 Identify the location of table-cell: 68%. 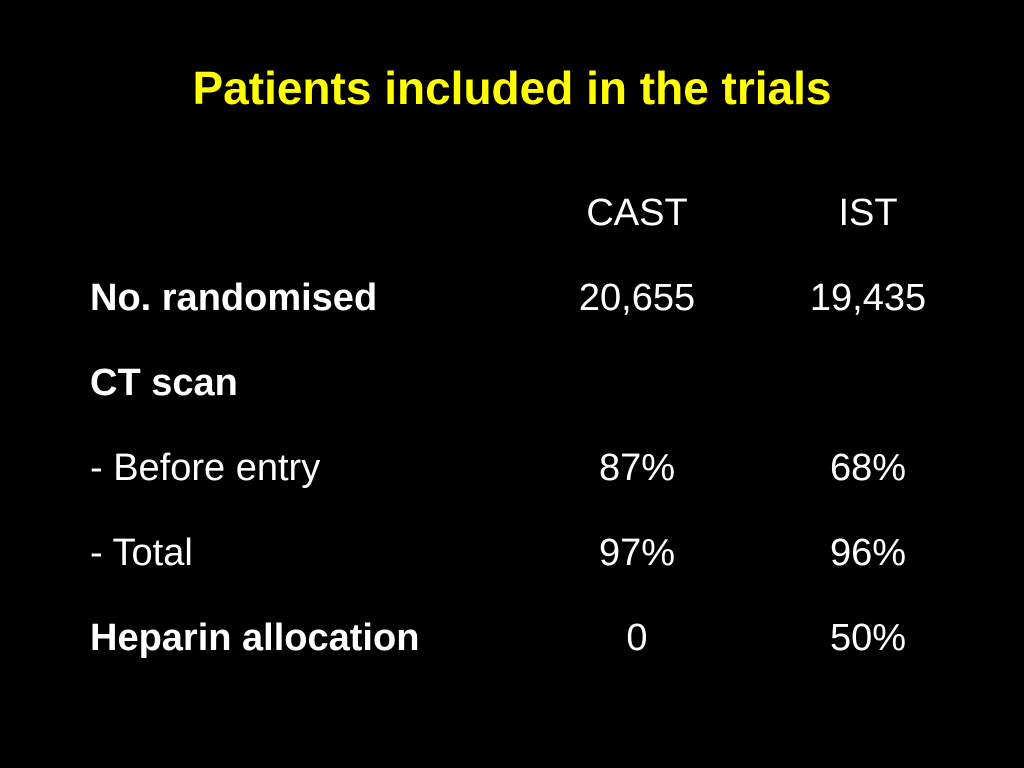
(868, 468).